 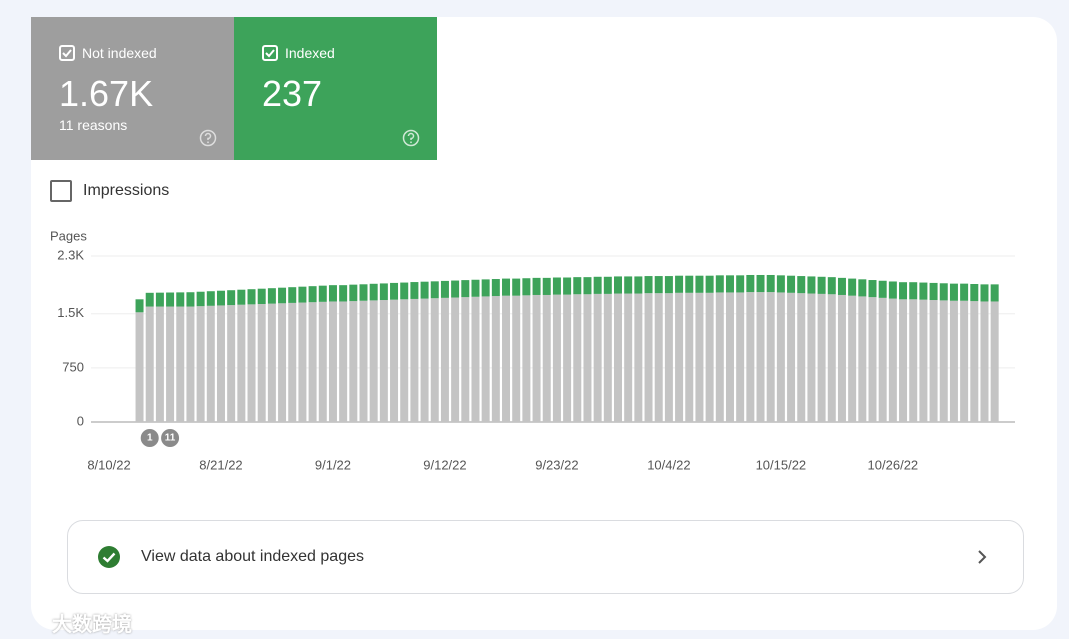 I want to click on y-tick-label: 2.3K, so click(x=70, y=254).